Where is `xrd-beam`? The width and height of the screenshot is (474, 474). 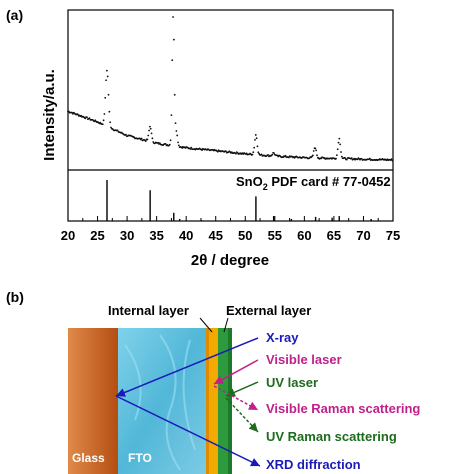 xrd-beam is located at coordinates (188, 431).